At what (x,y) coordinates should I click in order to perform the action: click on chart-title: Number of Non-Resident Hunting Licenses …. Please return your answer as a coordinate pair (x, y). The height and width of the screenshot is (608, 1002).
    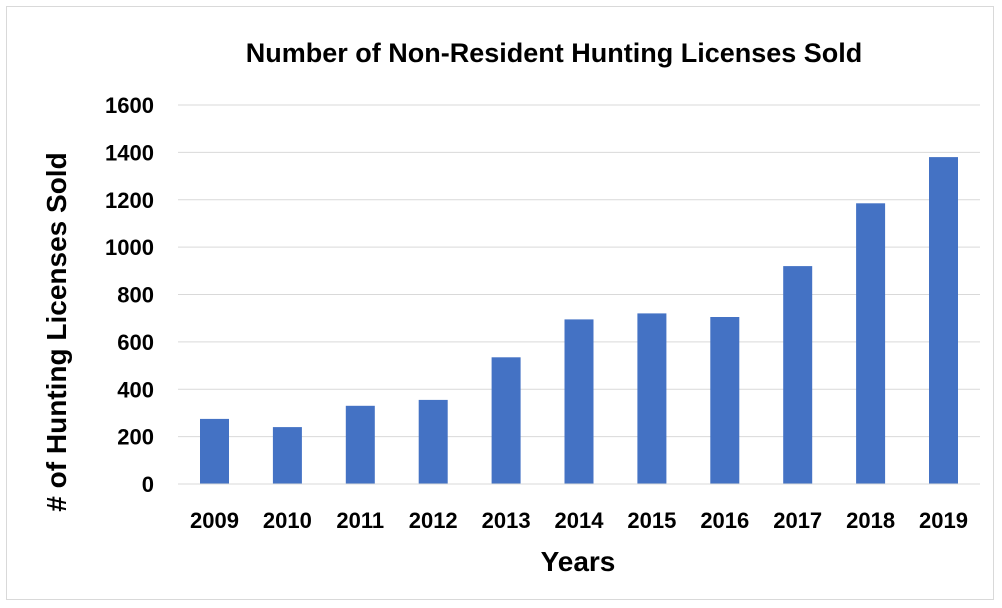
    Looking at the image, I should click on (554, 53).